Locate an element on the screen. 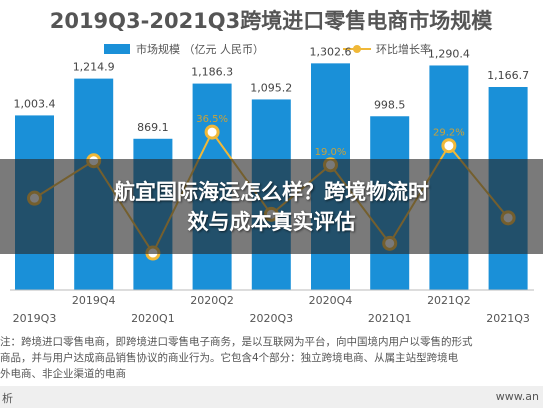  growth-label-2020Q4: 19.0% is located at coordinates (331, 152).